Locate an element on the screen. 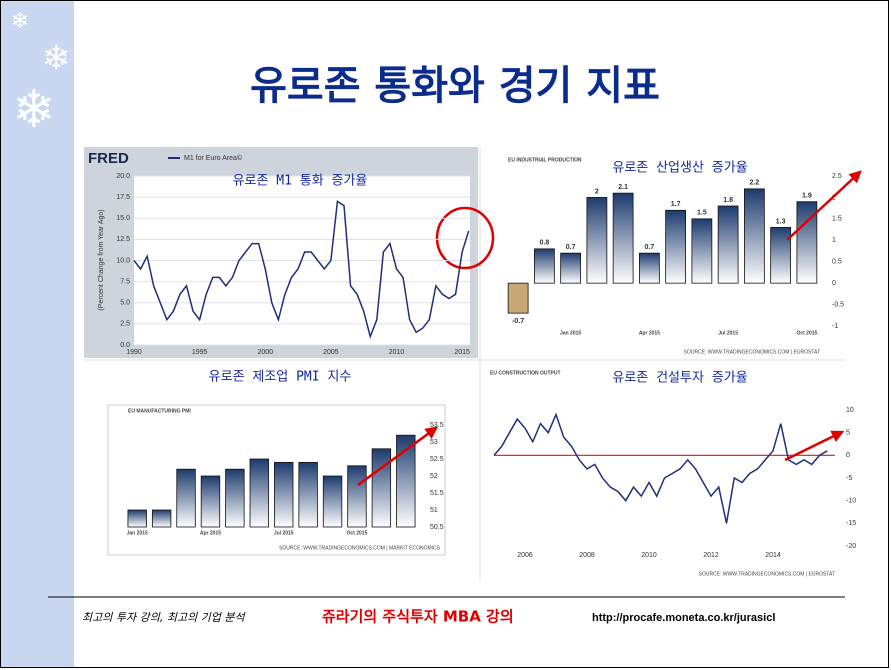  value-label: 1.9 is located at coordinates (807, 196).